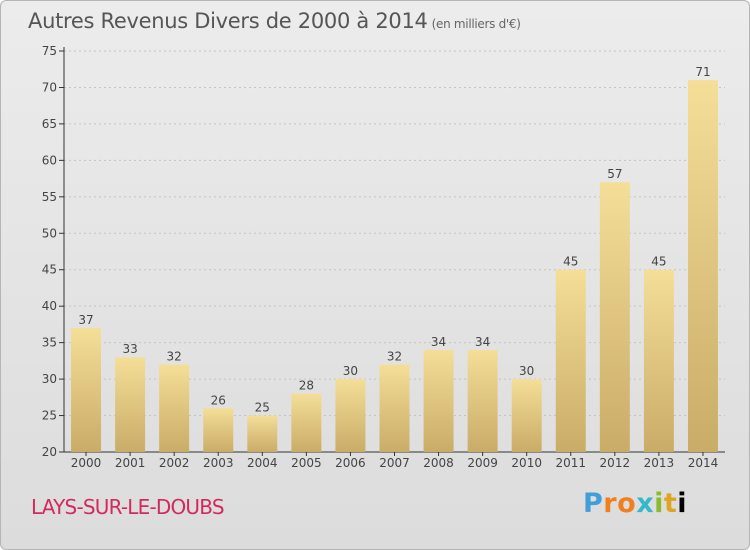 The height and width of the screenshot is (550, 750). I want to click on logo-letter: x, so click(645, 503).